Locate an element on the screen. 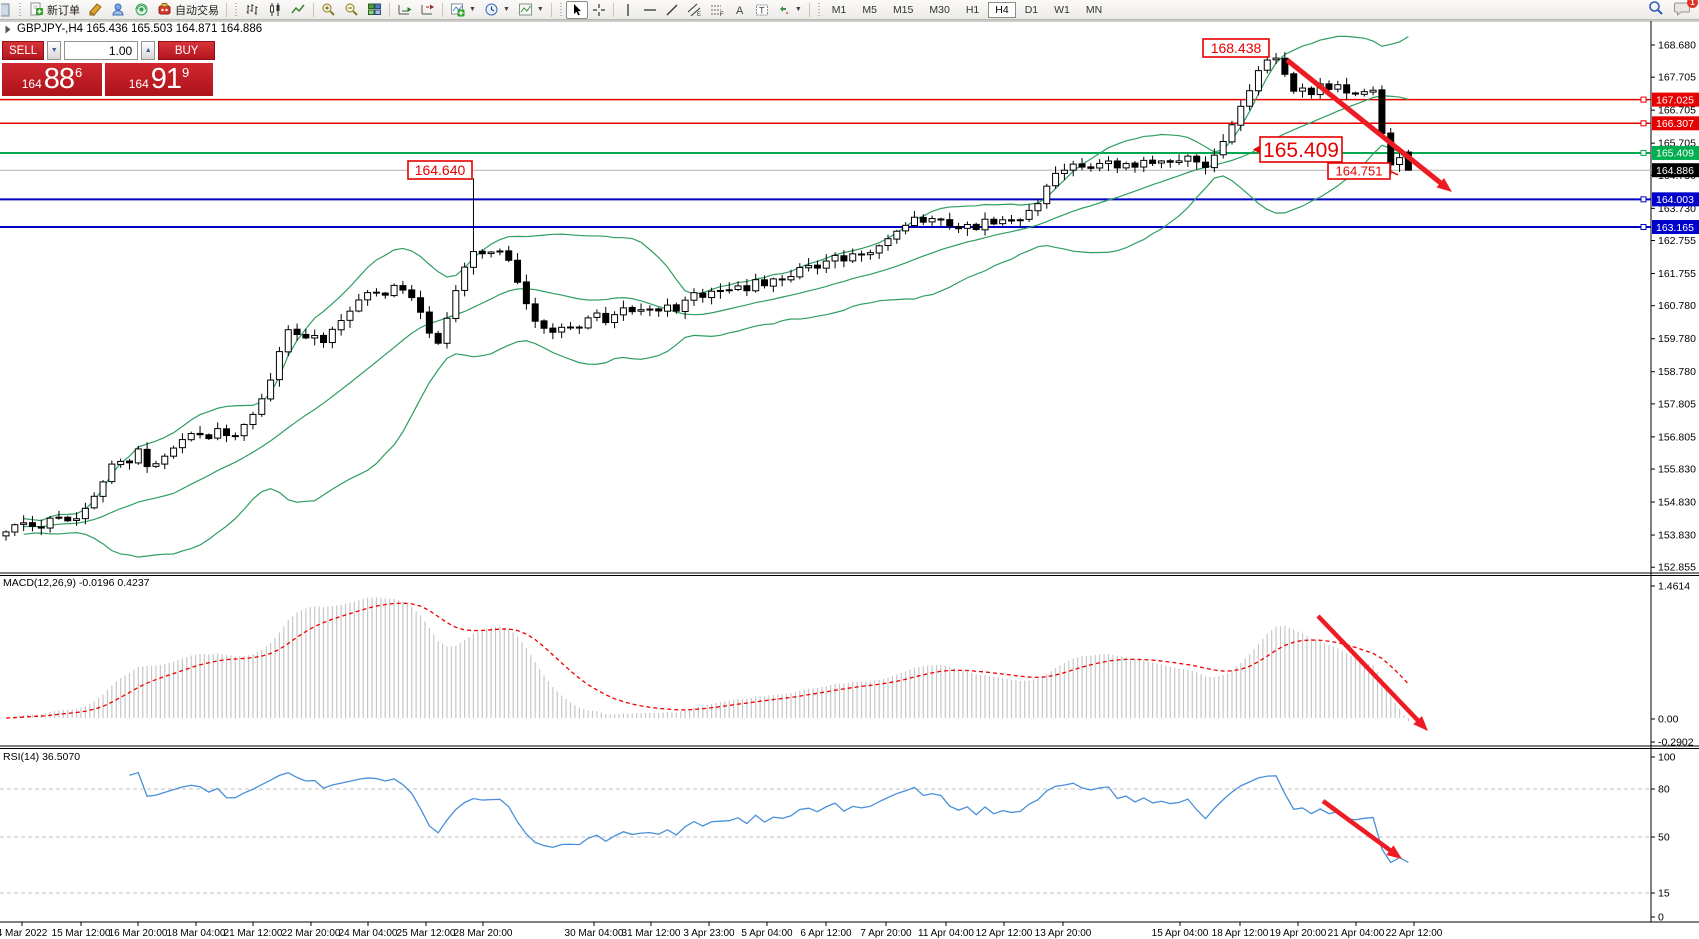 This screenshot has height=939, width=1699. volume-input is located at coordinates (101, 50).